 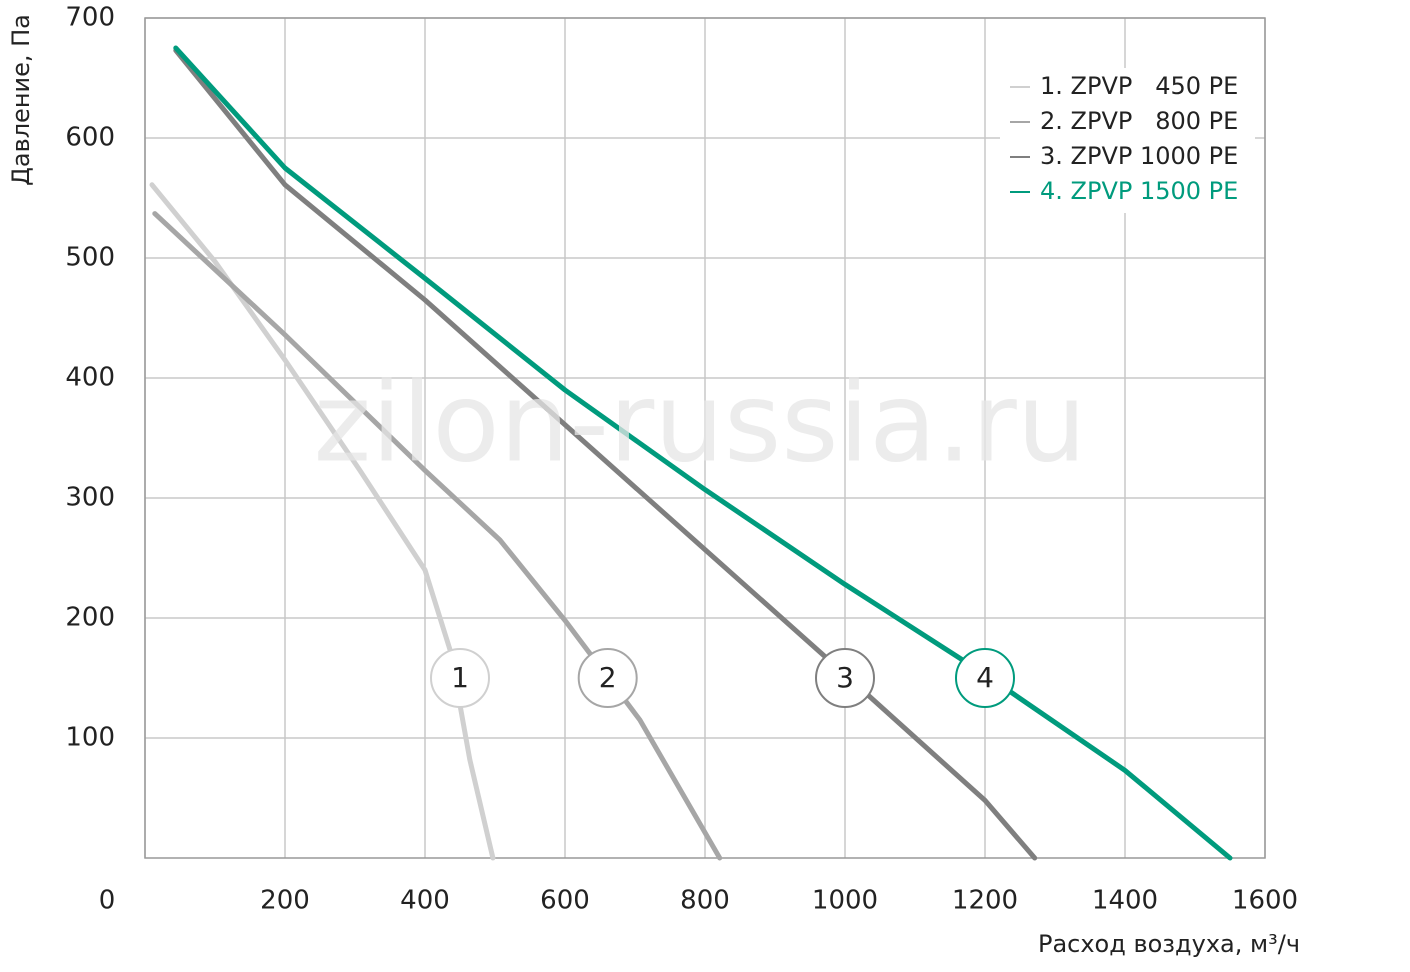 What do you see at coordinates (1125, 901) in the screenshot?
I see `x-tick-label: 1400` at bounding box center [1125, 901].